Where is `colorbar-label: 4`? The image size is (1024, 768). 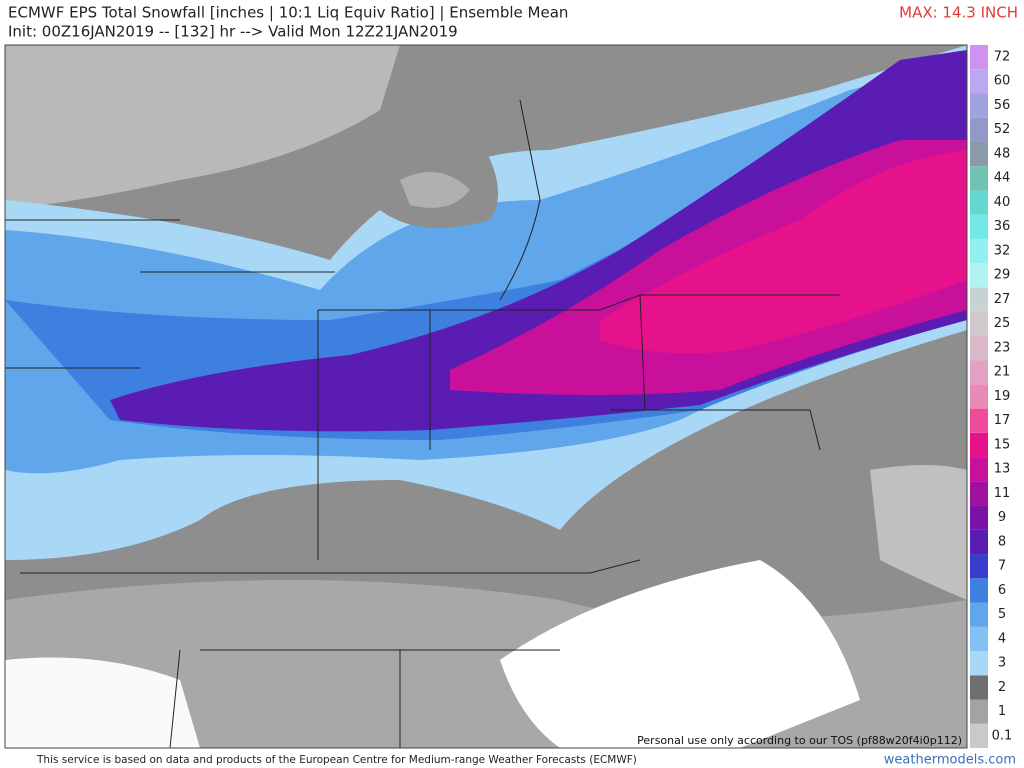
colorbar-label: 4 is located at coordinates (1002, 638).